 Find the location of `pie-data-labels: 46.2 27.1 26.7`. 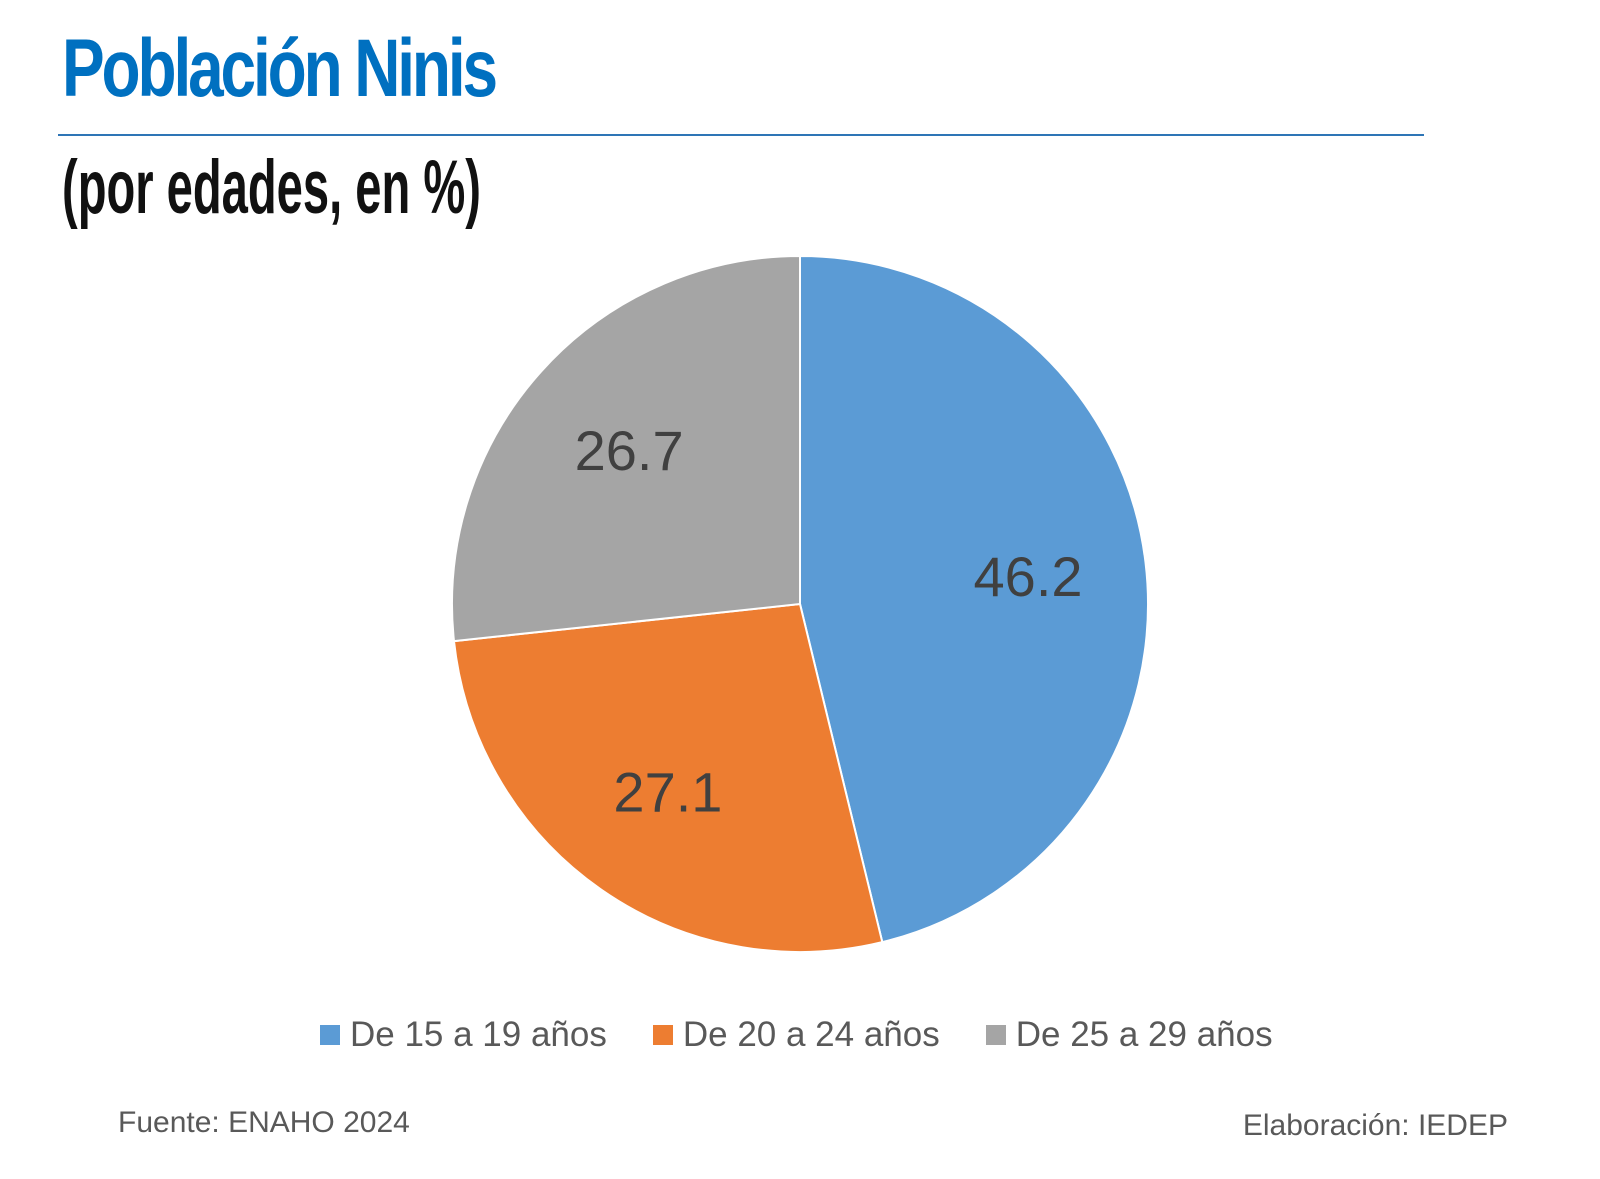

pie-data-labels: 46.2 27.1 26.7 is located at coordinates (829, 621).